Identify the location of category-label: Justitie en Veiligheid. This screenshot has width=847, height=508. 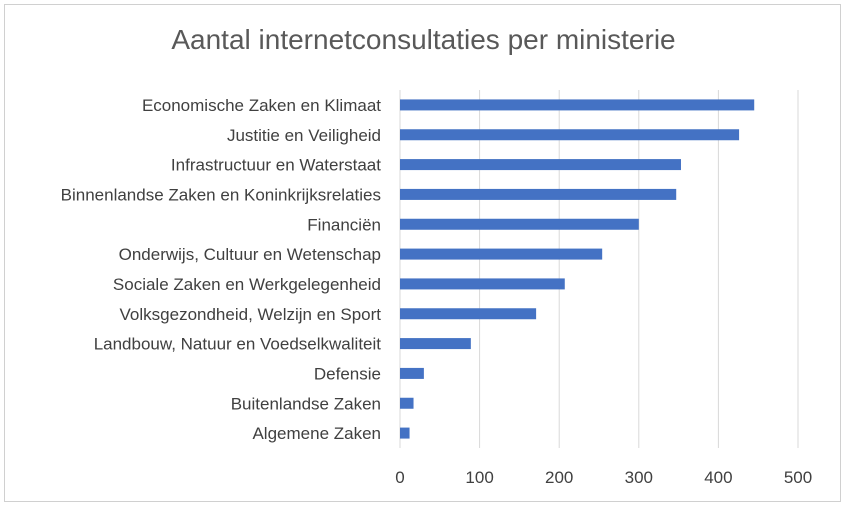
(304, 135).